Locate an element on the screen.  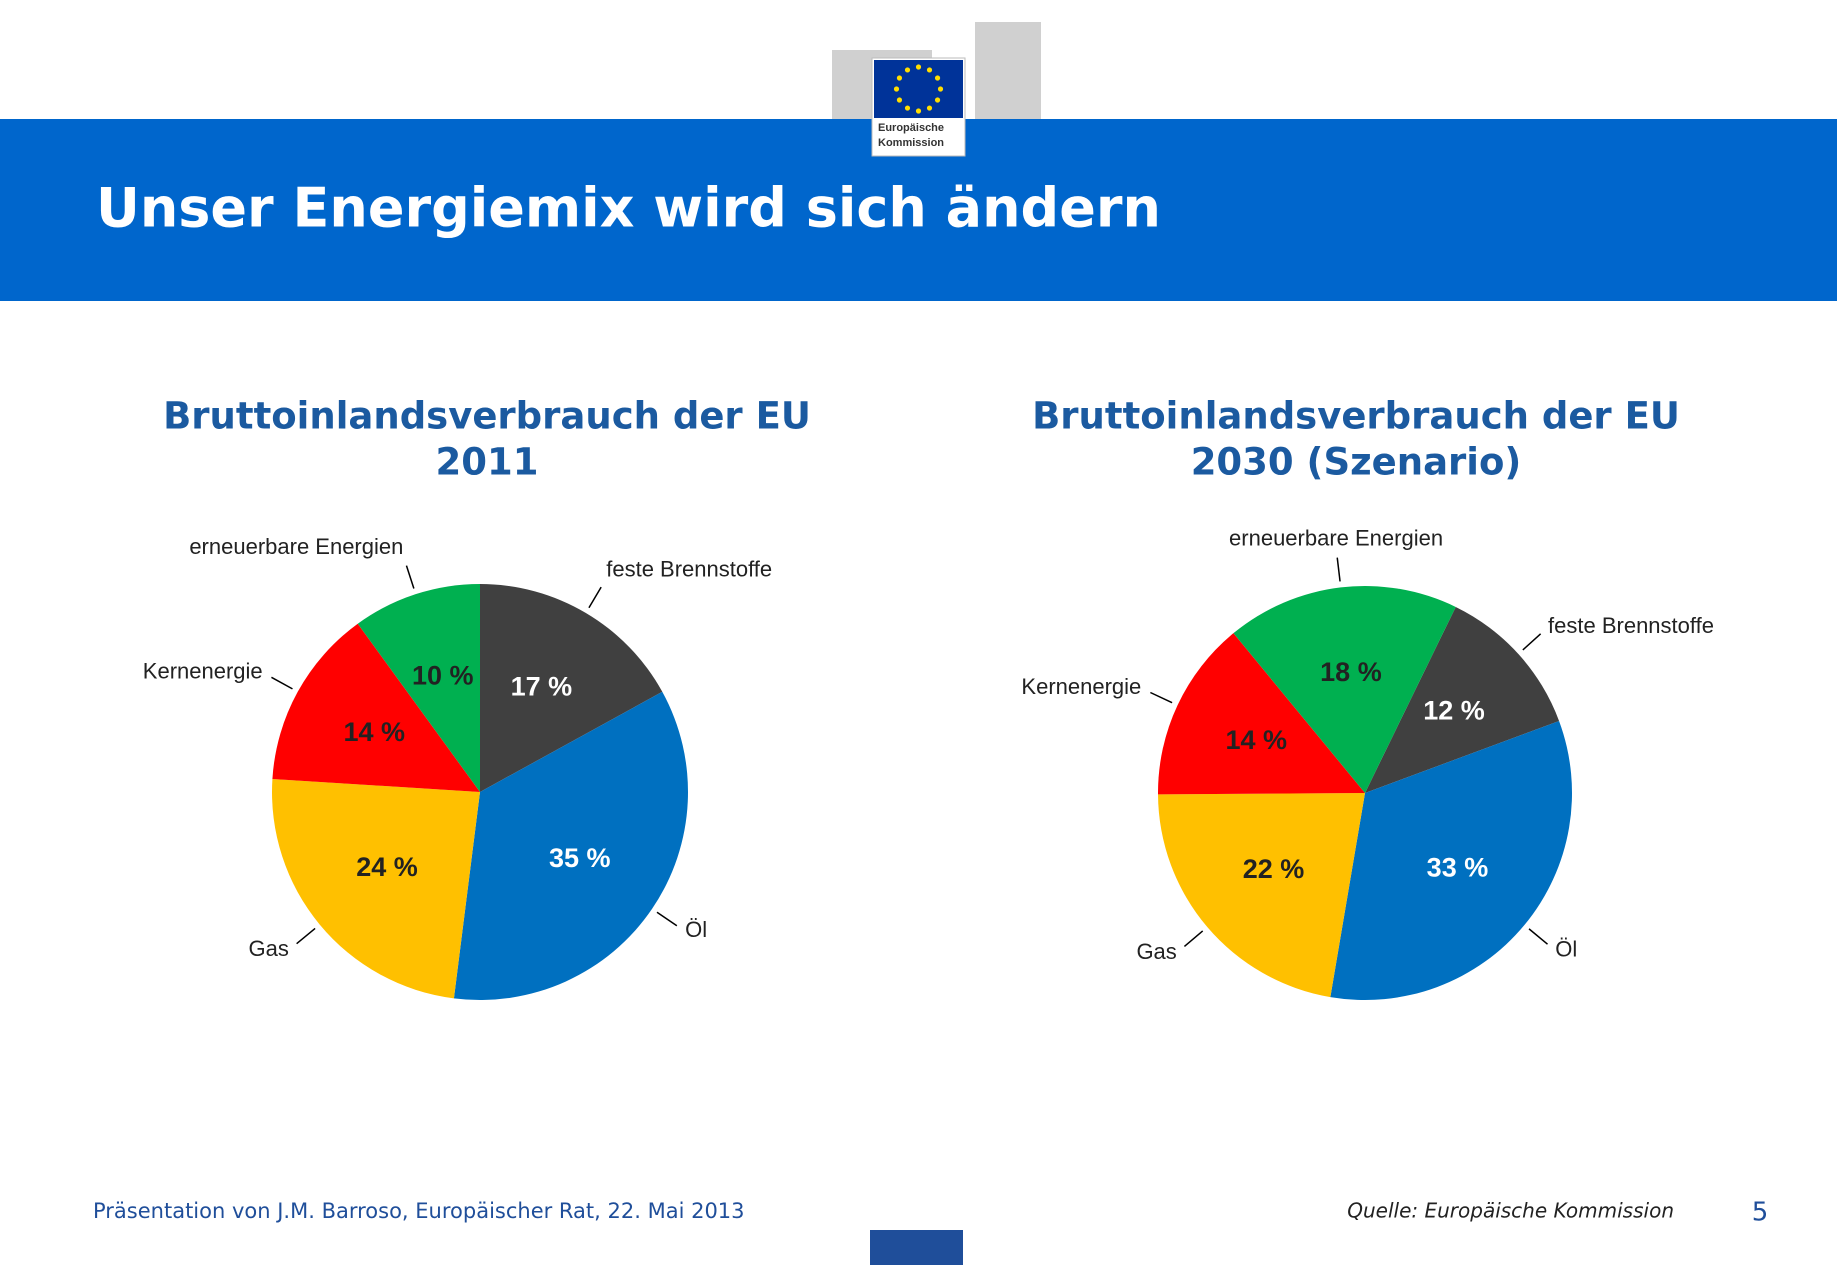
chart-title: 2011 is located at coordinates (487, 462).